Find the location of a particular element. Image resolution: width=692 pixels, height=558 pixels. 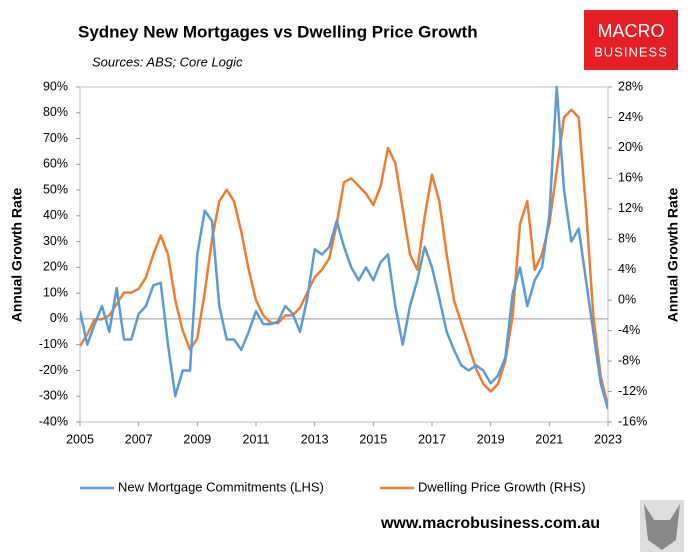

y2-tick-label: 20% is located at coordinates (630, 147).